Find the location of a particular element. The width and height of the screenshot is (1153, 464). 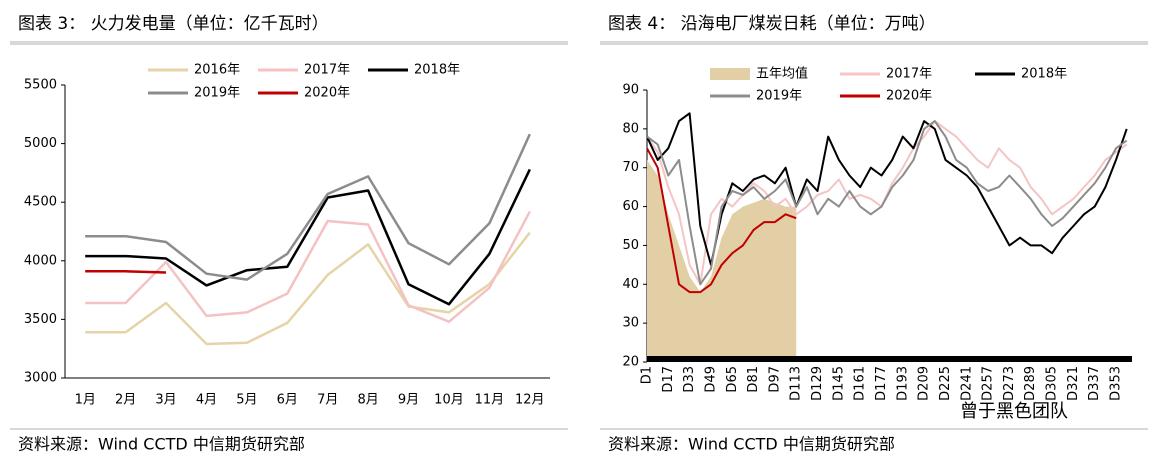

watermark: 曾于黑色团队 is located at coordinates (1014, 411).